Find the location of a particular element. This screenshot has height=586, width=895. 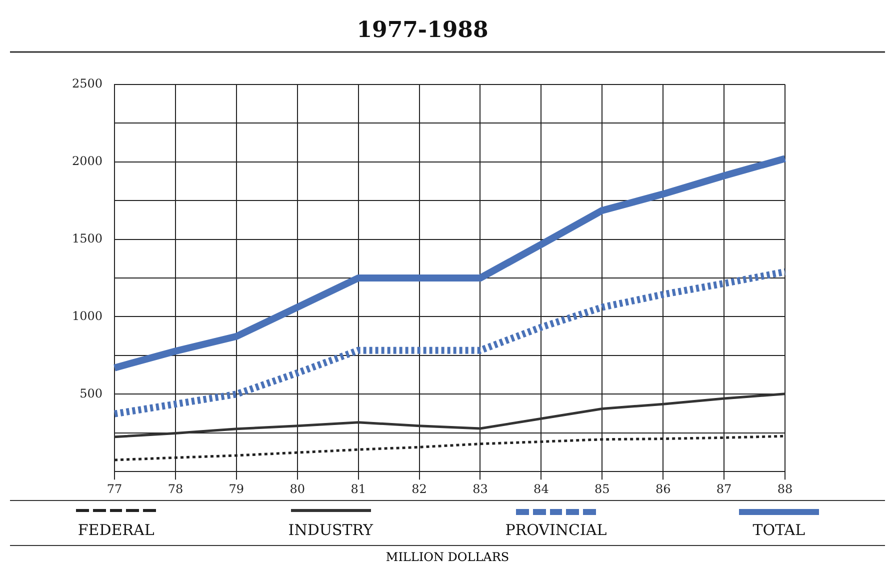

legend-label: FEDERAL is located at coordinates (116, 530).